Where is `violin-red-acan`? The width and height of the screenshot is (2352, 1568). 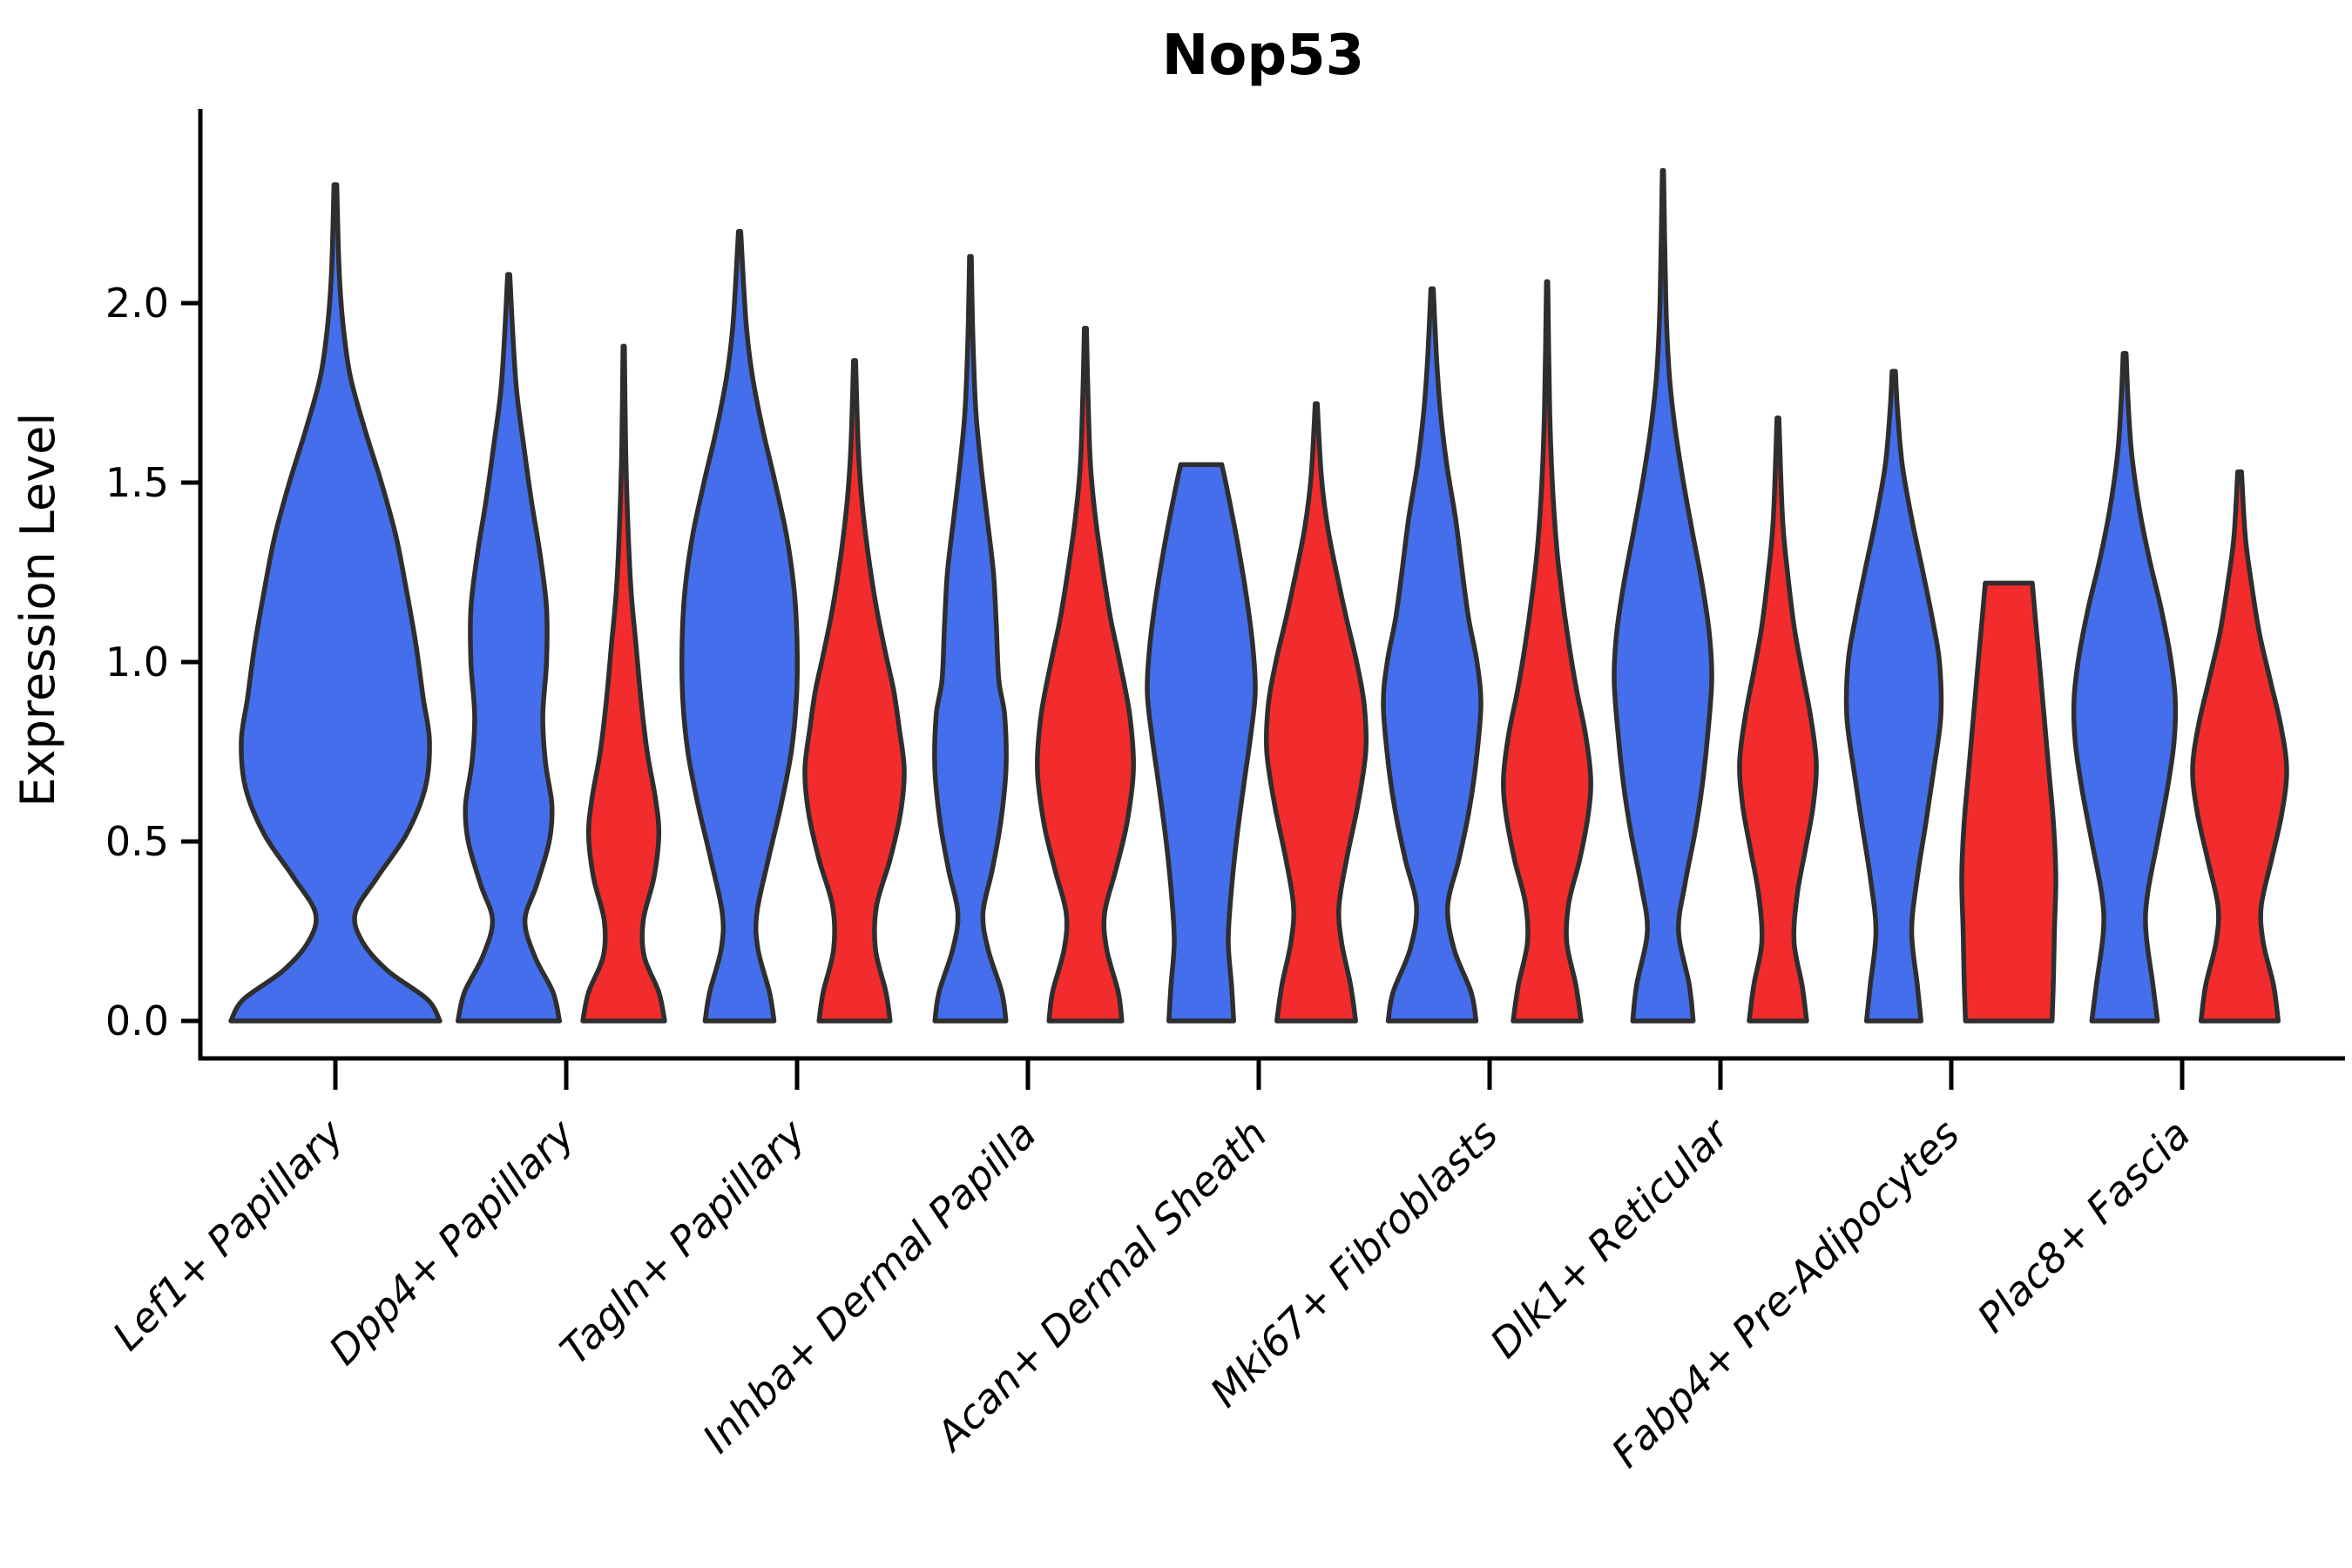 violin-red-acan is located at coordinates (1316, 712).